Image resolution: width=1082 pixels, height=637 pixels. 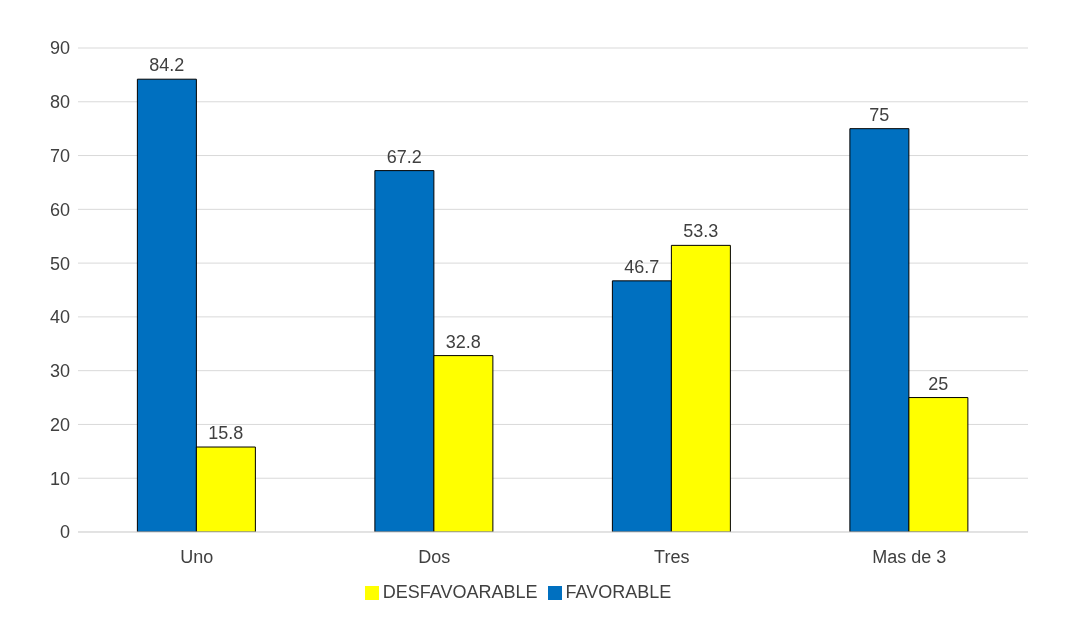 I want to click on y-tick-label: 40, so click(x=59, y=317).